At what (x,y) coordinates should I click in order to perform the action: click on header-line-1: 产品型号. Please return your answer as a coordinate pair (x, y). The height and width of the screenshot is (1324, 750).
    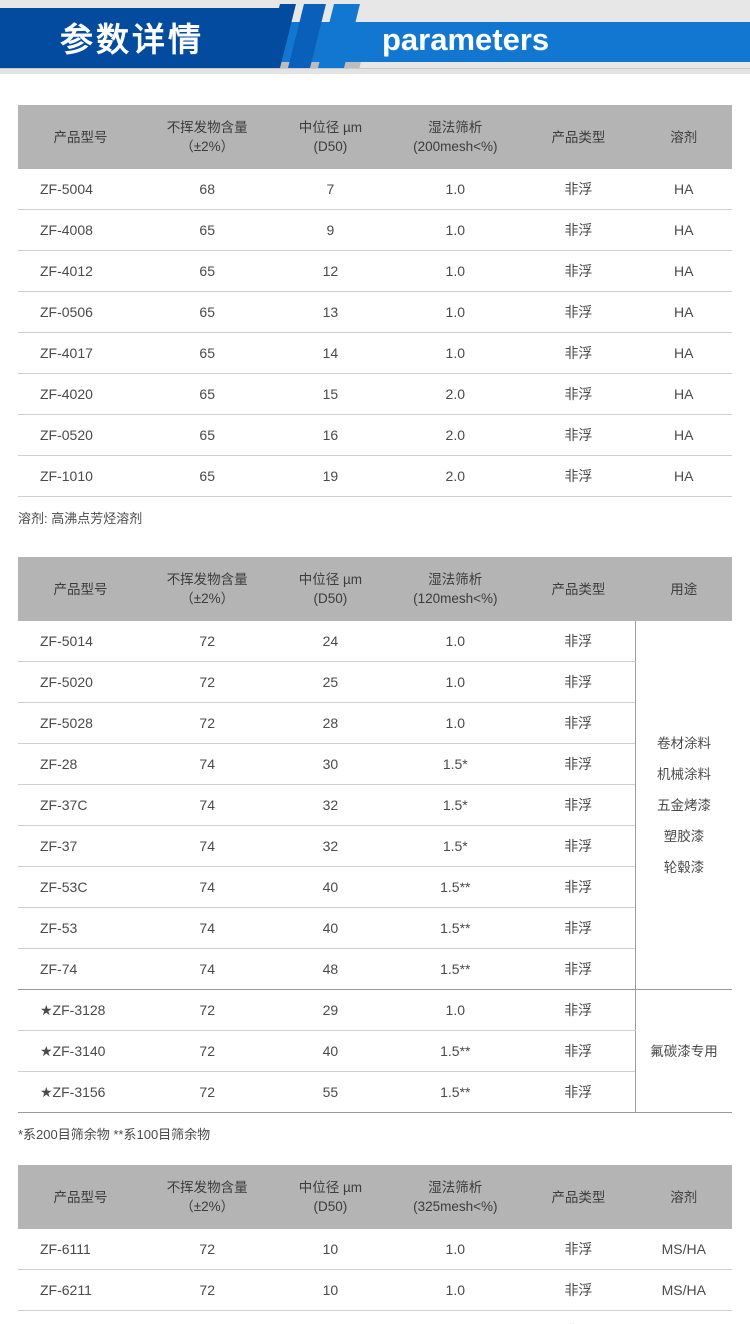
    Looking at the image, I should click on (80, 1197).